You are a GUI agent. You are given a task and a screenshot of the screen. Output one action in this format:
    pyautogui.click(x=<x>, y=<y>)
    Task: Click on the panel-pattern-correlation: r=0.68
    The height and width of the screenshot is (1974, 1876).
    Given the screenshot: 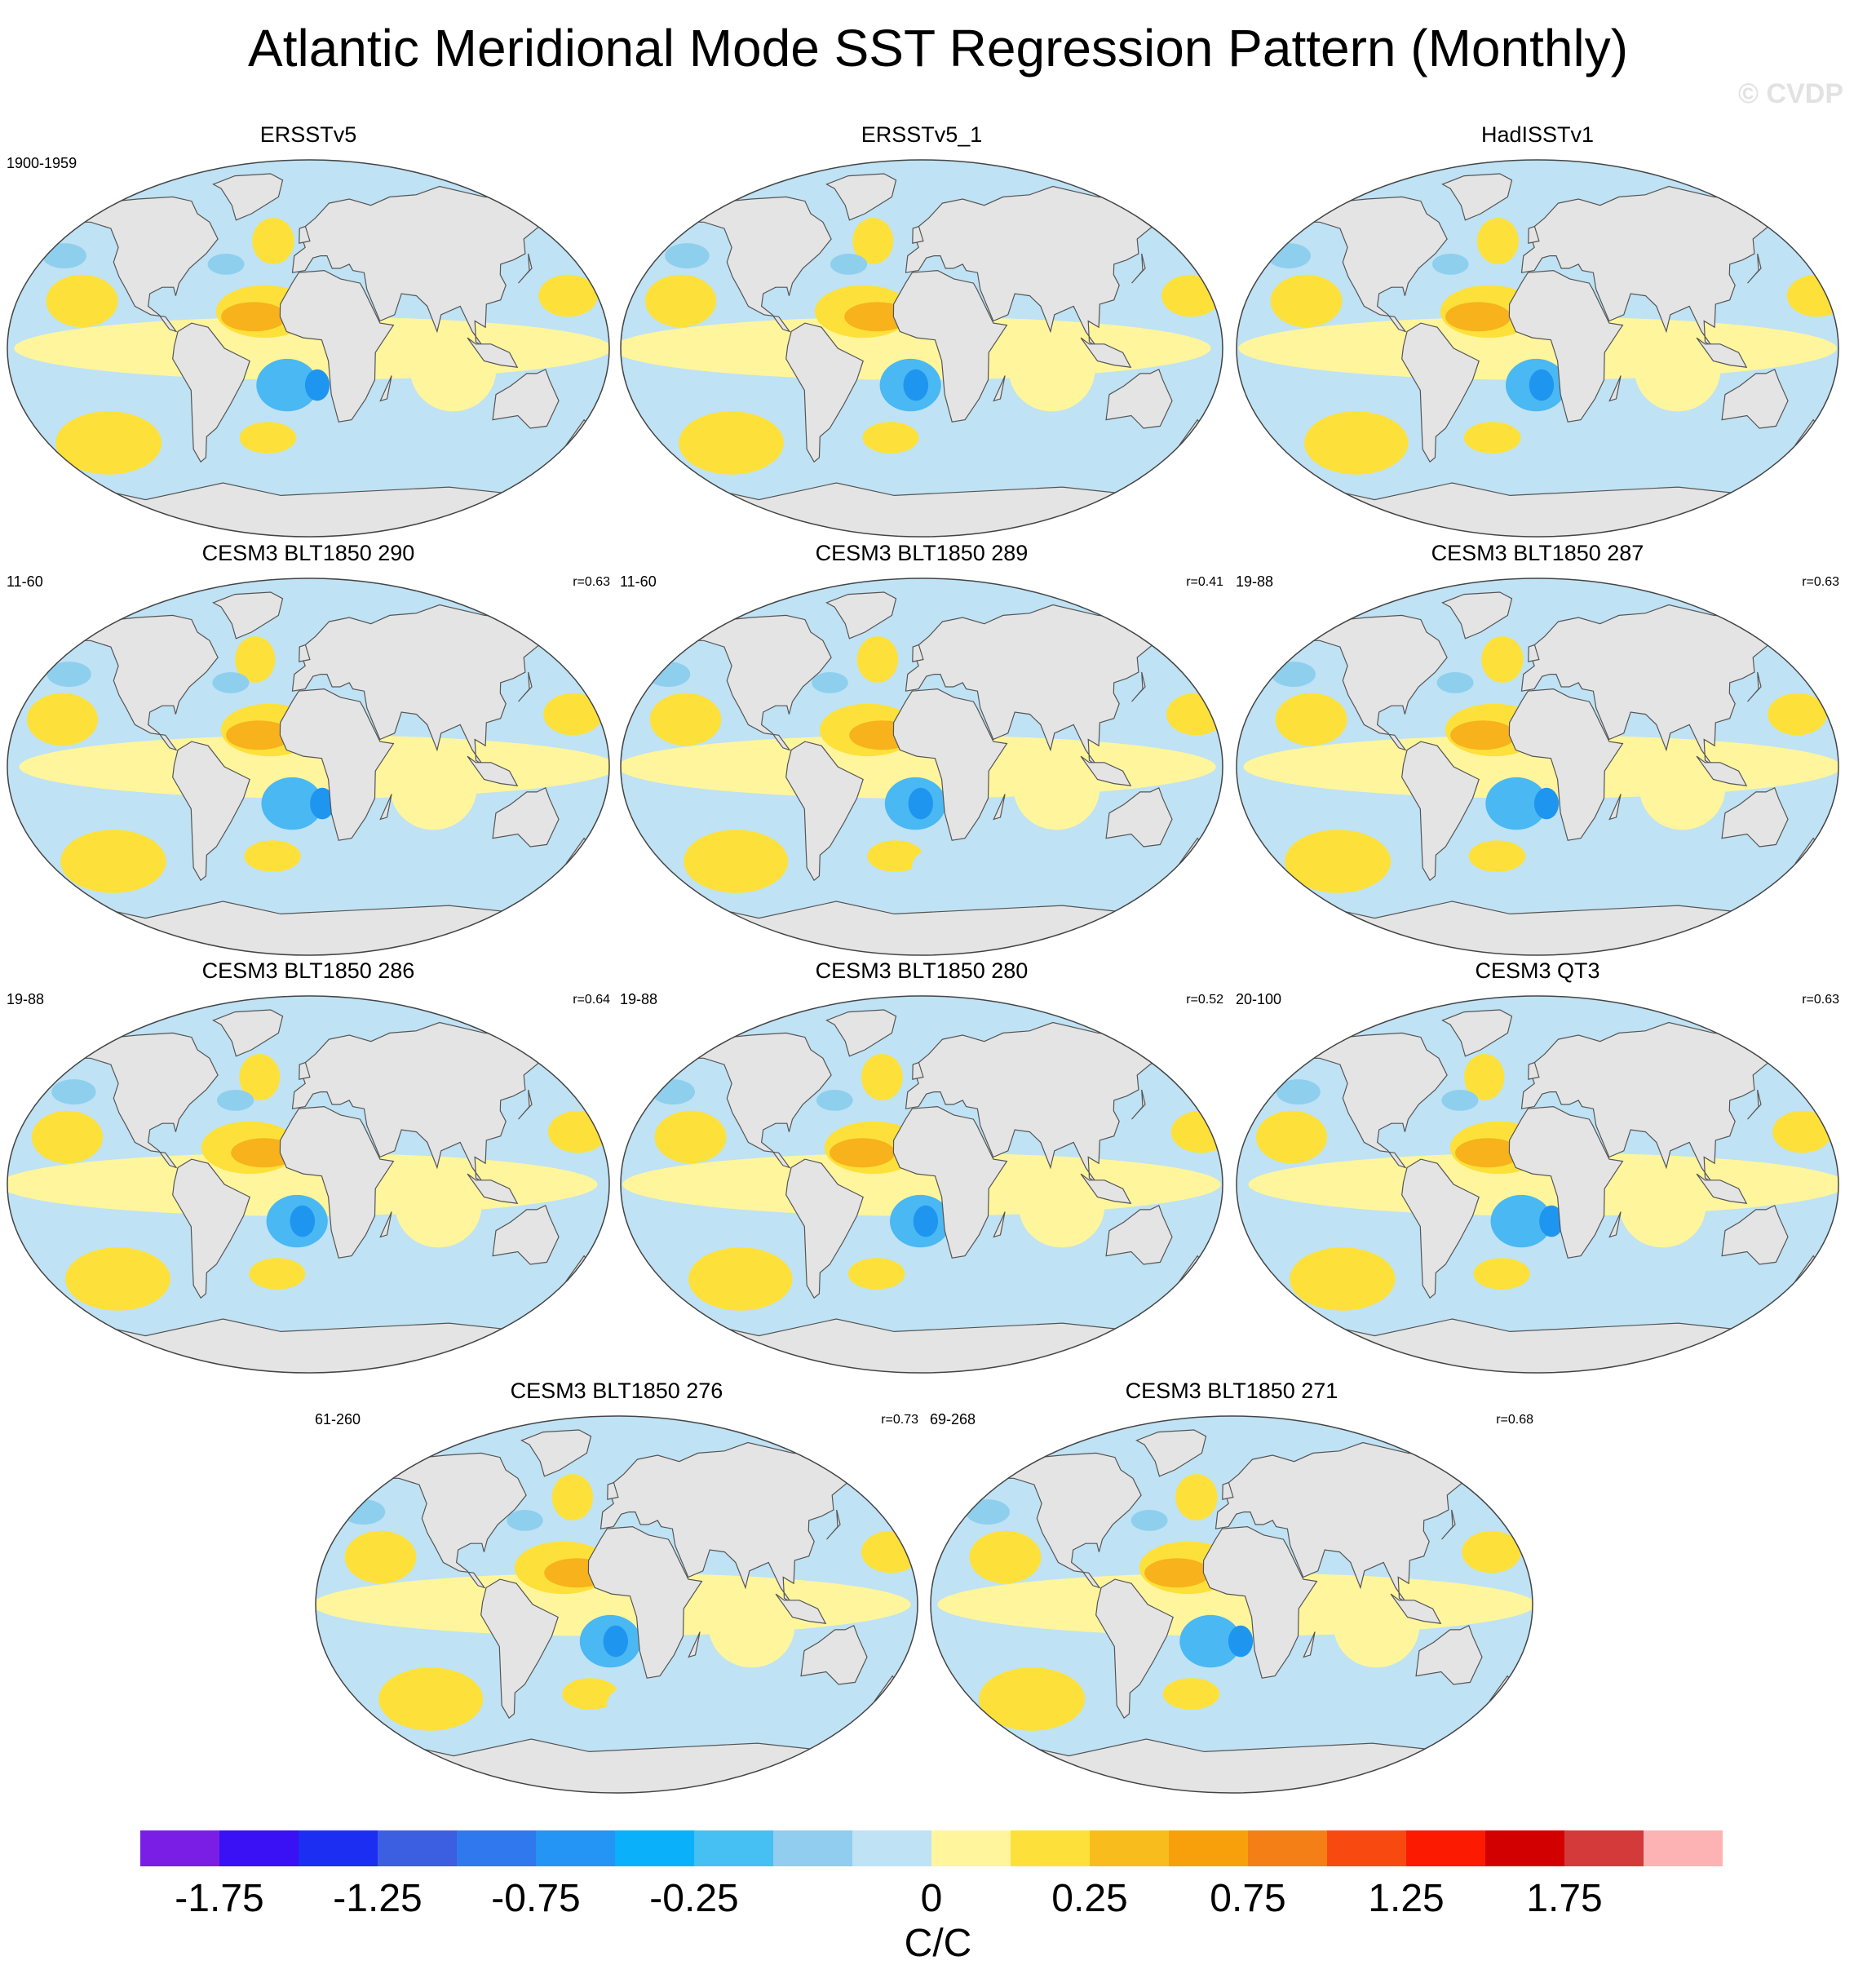 What is the action you would take?
    pyautogui.click(x=1514, y=1420)
    